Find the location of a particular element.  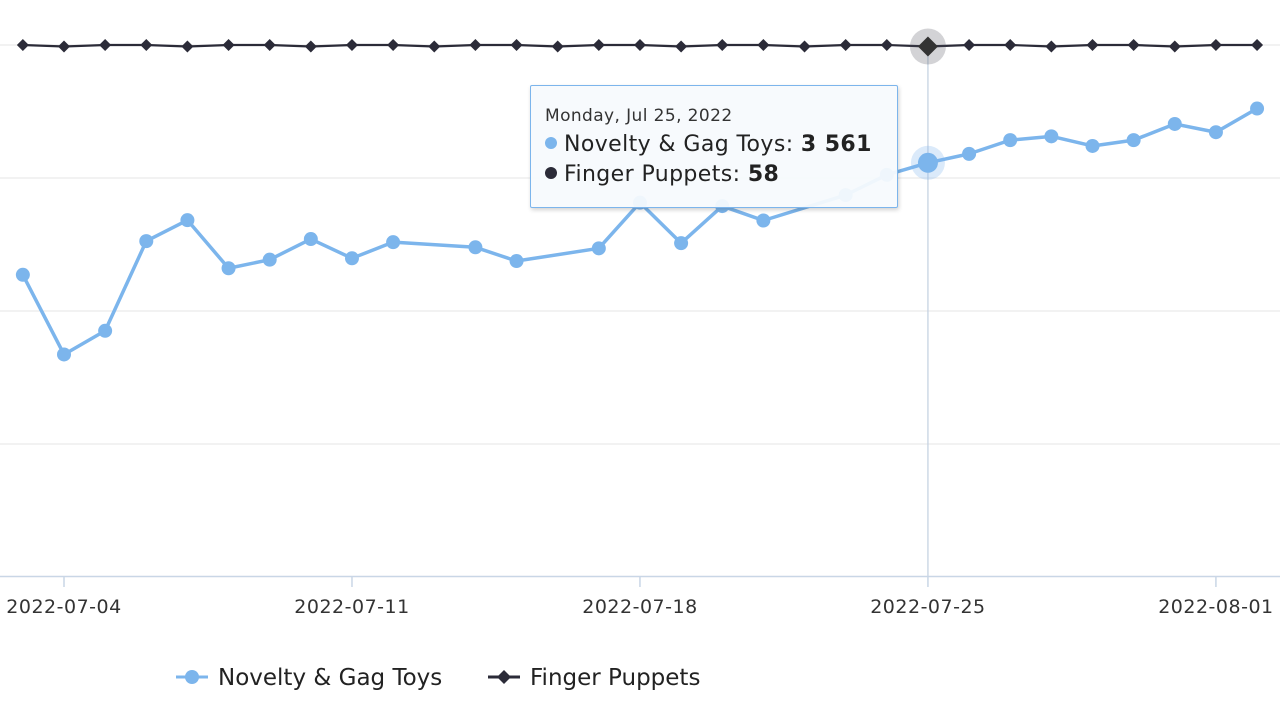

legend: Novelty & Gag Toys Finger Puppets is located at coordinates (438, 678).